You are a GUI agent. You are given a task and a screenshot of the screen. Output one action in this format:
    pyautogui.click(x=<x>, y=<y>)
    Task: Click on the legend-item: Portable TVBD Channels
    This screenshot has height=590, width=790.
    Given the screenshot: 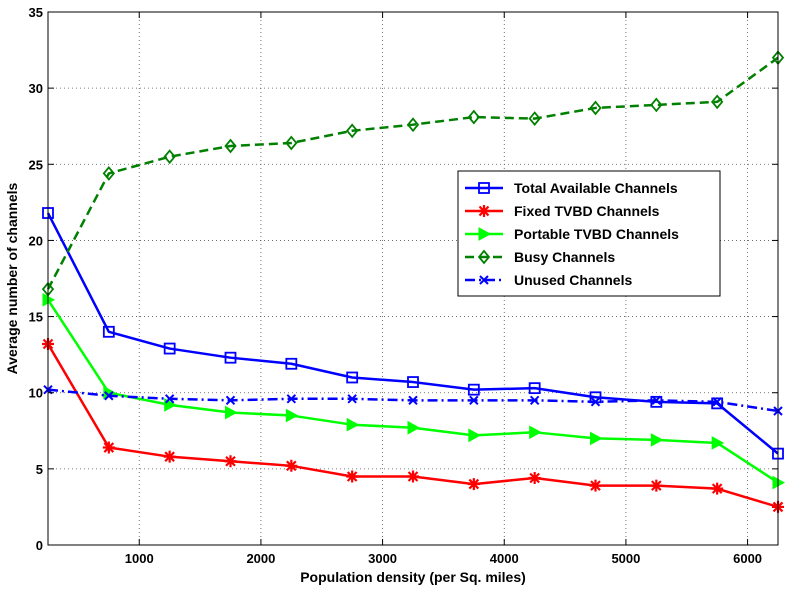 What is the action you would take?
    pyautogui.click(x=572, y=234)
    